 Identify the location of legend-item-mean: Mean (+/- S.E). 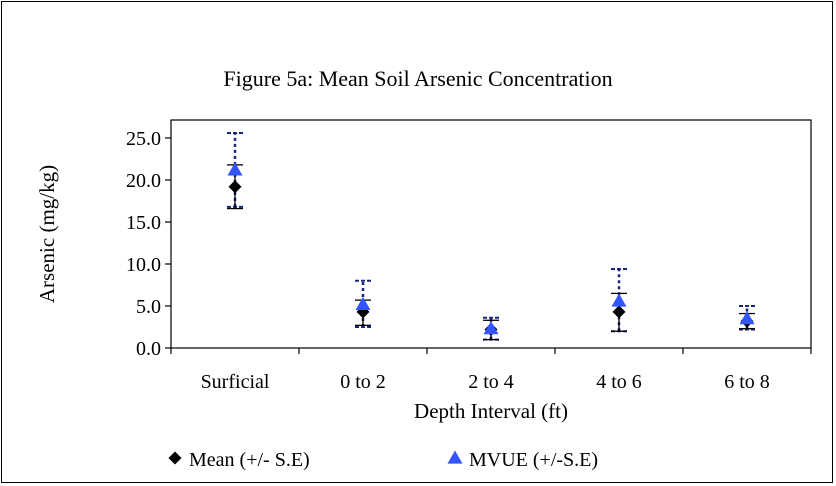
(239, 460).